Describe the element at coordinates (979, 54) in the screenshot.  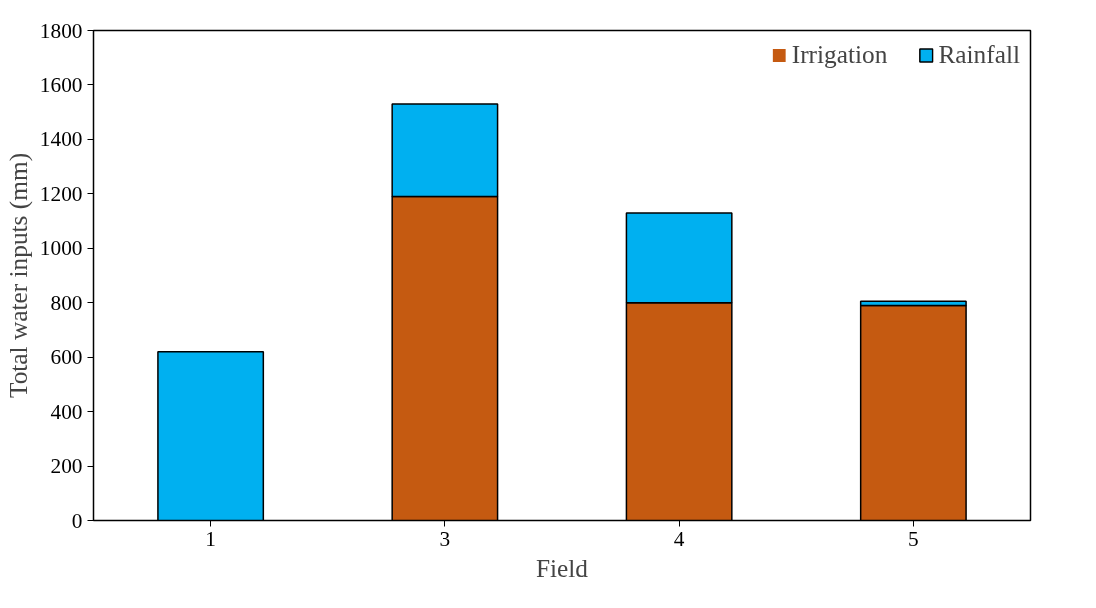
I see `legend-label: Rainfall` at that location.